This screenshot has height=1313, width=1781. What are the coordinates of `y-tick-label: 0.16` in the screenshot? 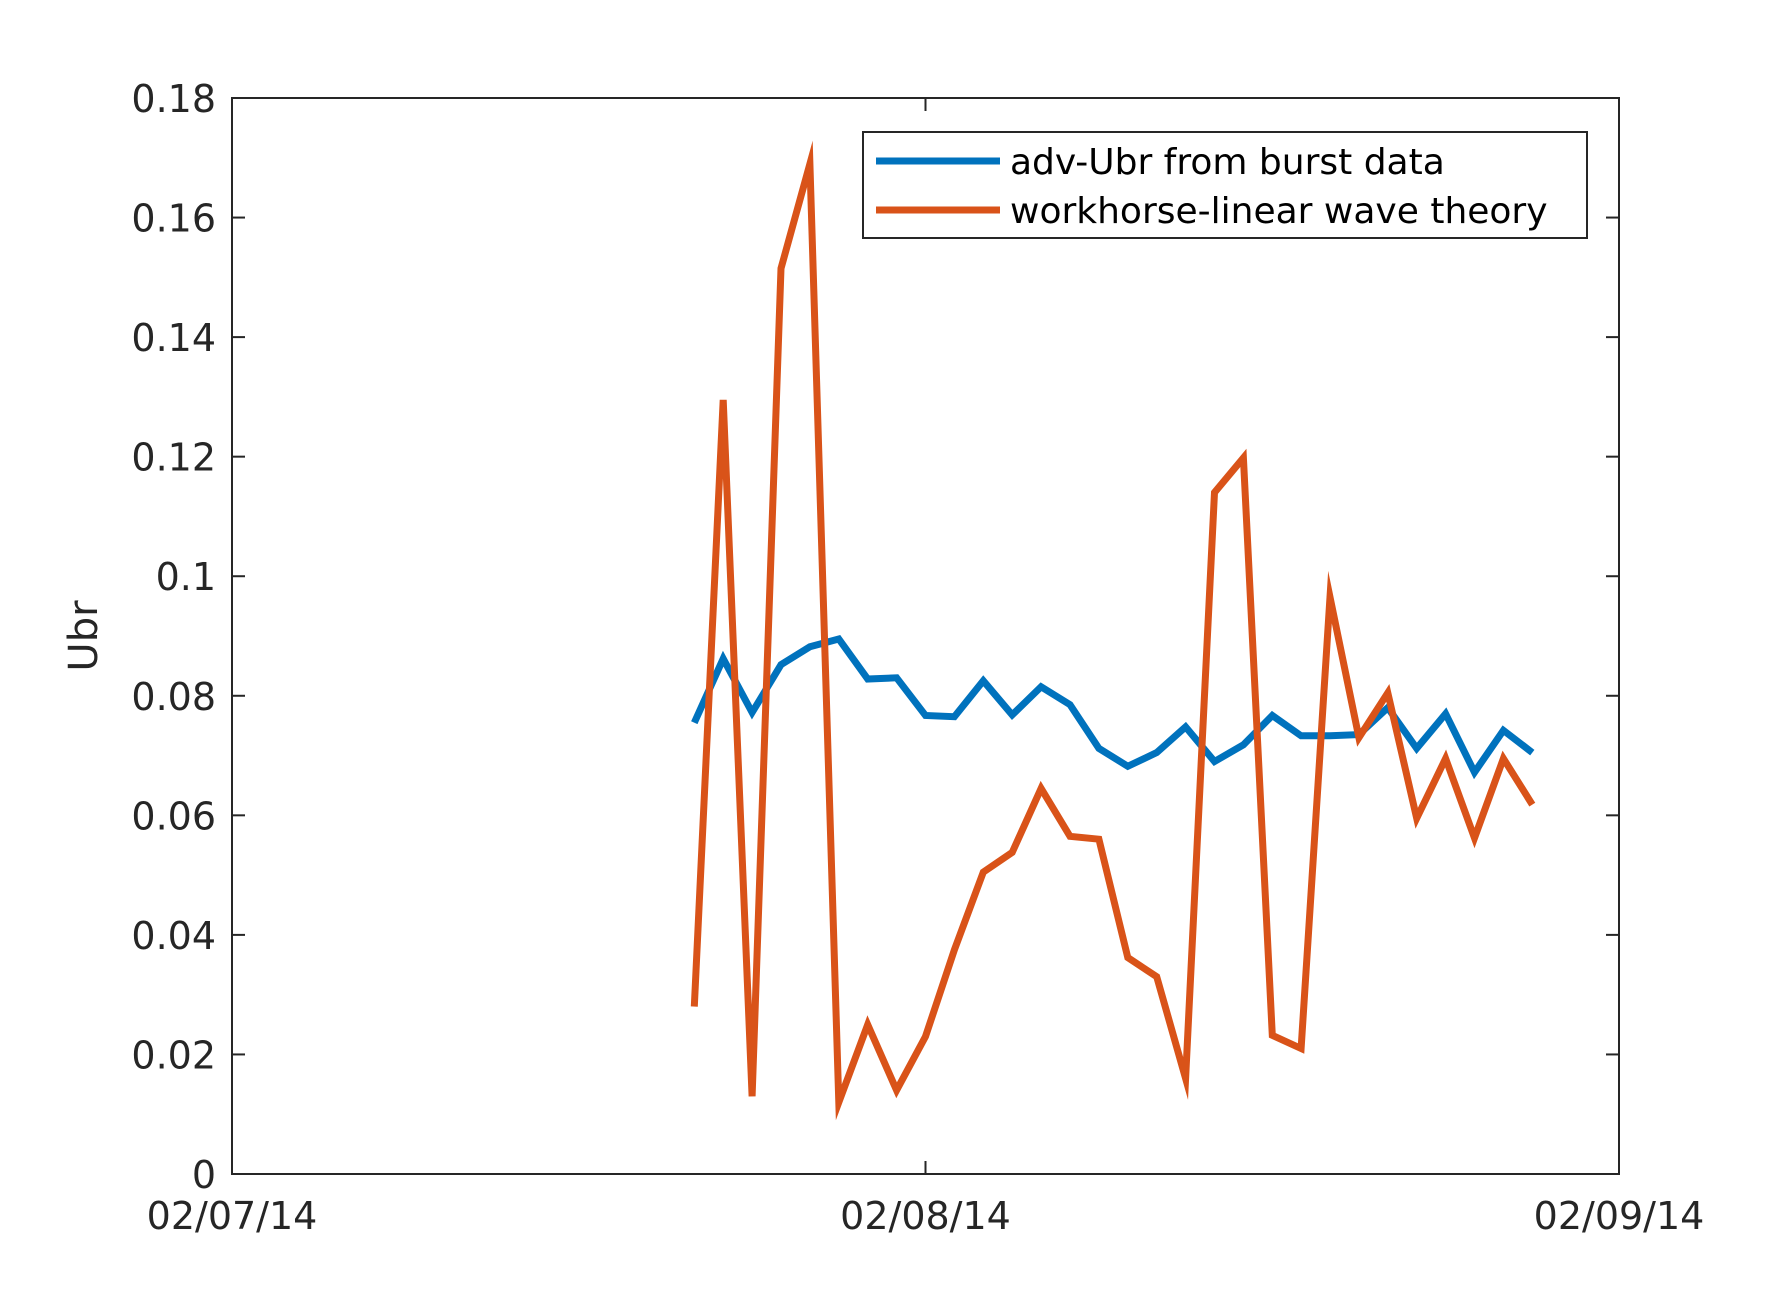 It's located at (173, 219).